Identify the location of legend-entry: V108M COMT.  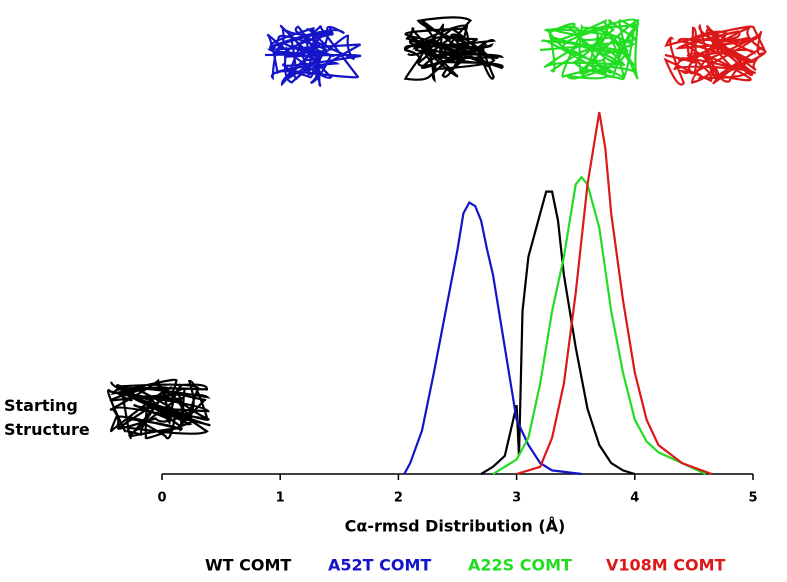
(666, 565).